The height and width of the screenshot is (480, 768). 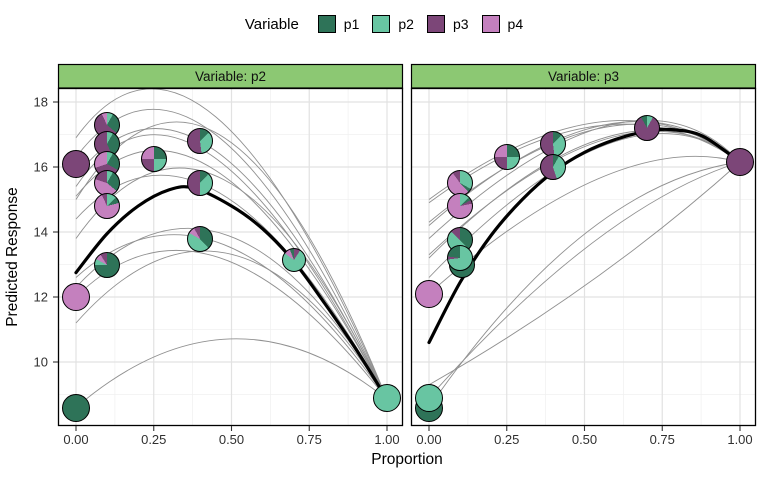 I want to click on legend-item-p1: p1, so click(x=338, y=24).